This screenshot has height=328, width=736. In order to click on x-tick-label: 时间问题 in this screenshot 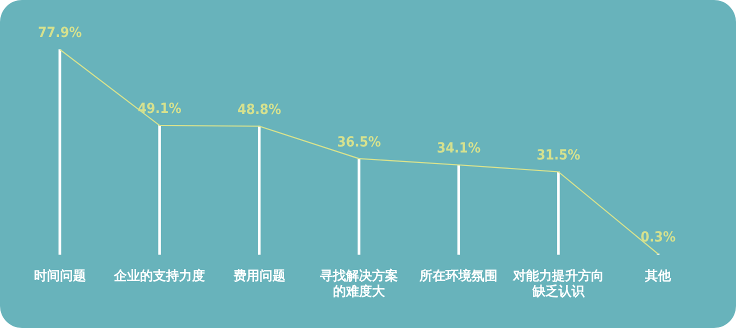, I will do `click(60, 276)`.